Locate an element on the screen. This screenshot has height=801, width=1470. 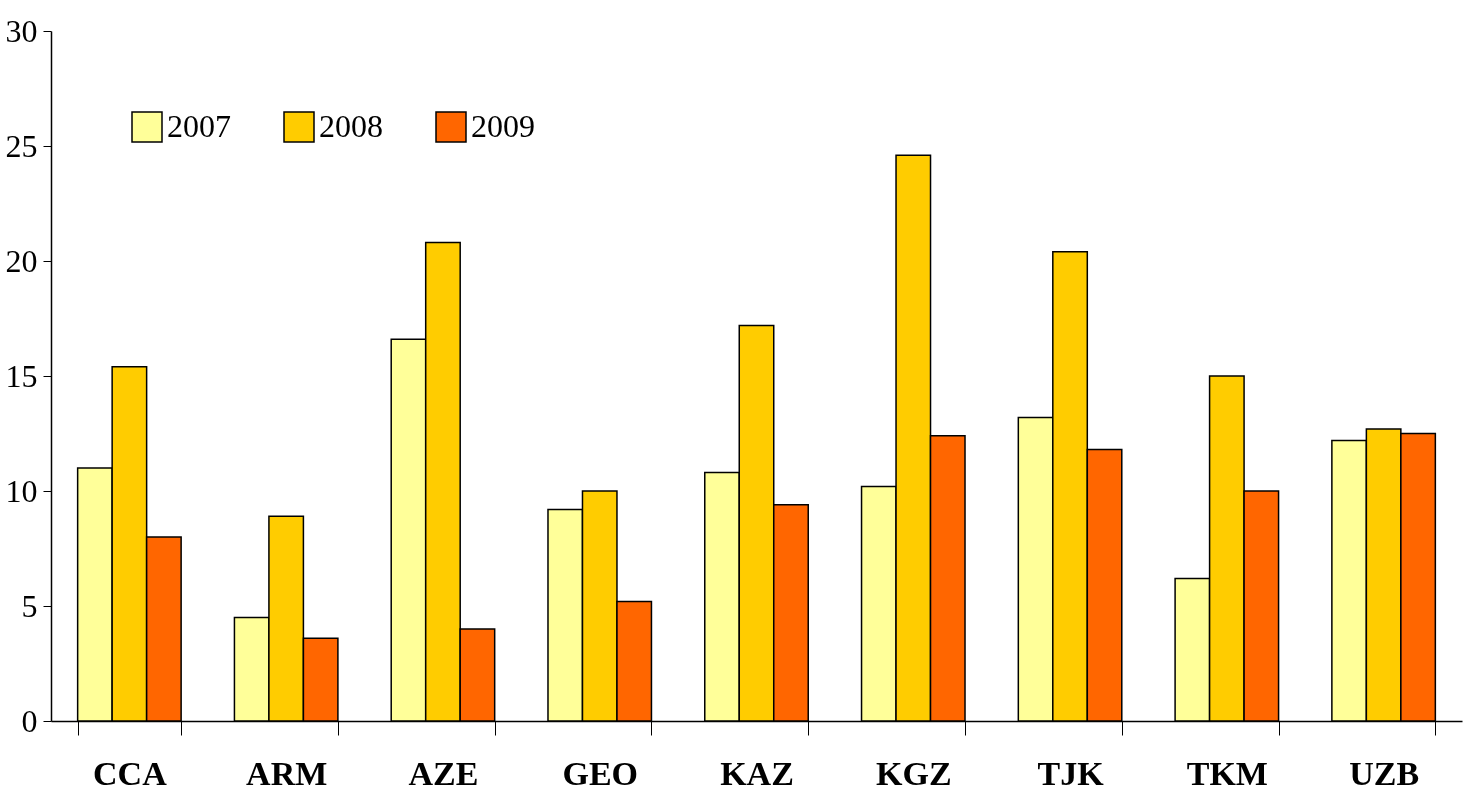
x-tick-label: GEO is located at coordinates (600, 773).